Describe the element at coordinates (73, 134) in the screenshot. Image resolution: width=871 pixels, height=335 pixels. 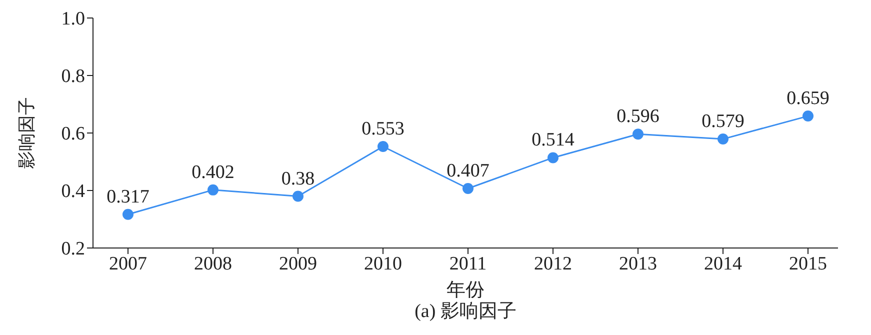
I see `y-tick-label: 0.6` at that location.